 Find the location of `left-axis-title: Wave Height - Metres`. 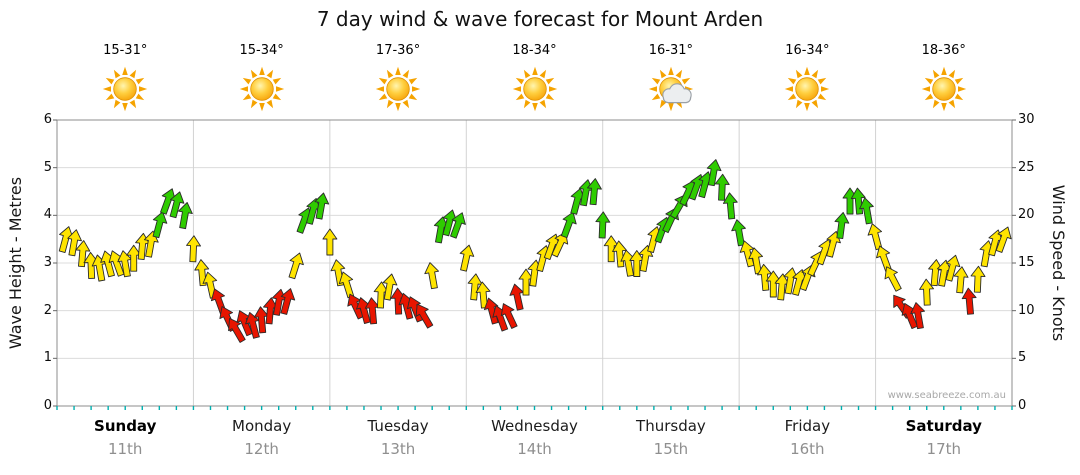

left-axis-title: Wave Height - Metres is located at coordinates (15, 263).